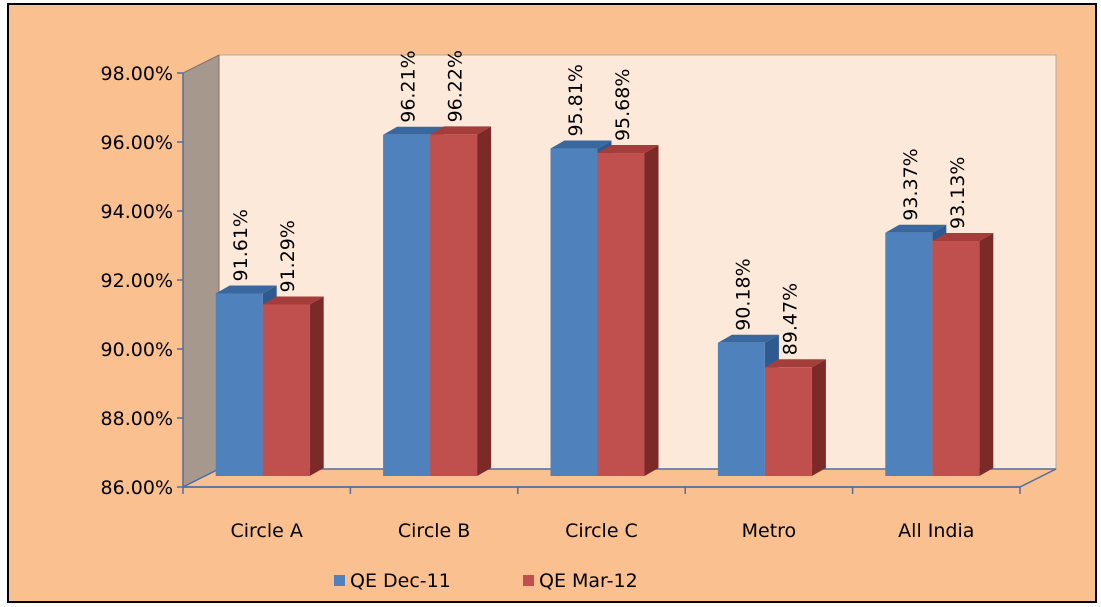 The height and width of the screenshot is (607, 1101). Describe the element at coordinates (769, 531) in the screenshot. I see `category-label: Metro` at that location.